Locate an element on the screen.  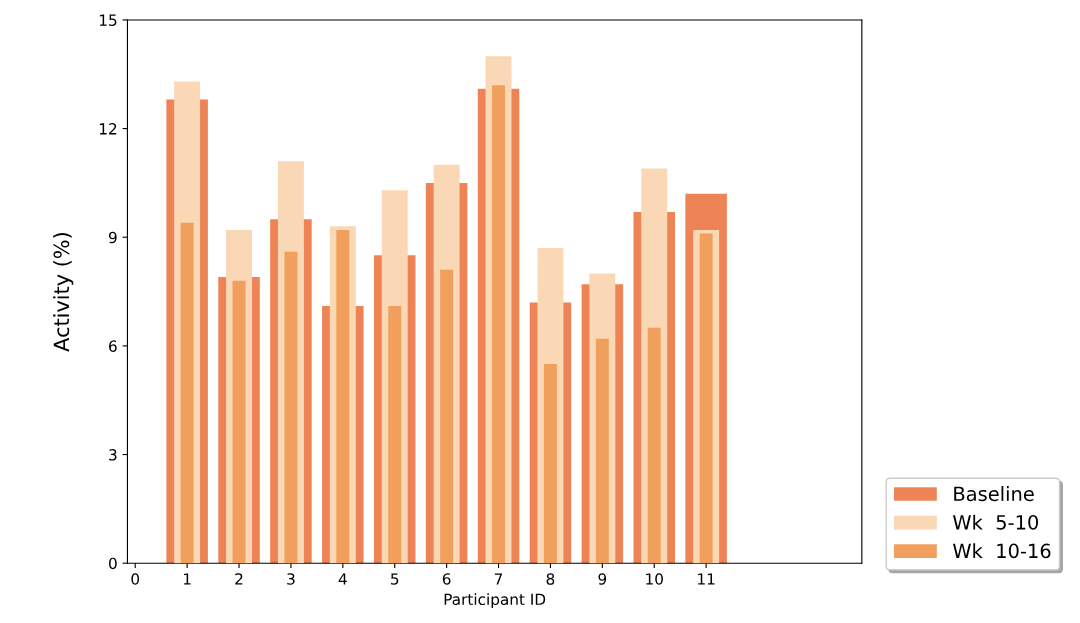
y-tick-label: 0 is located at coordinates (113, 563).